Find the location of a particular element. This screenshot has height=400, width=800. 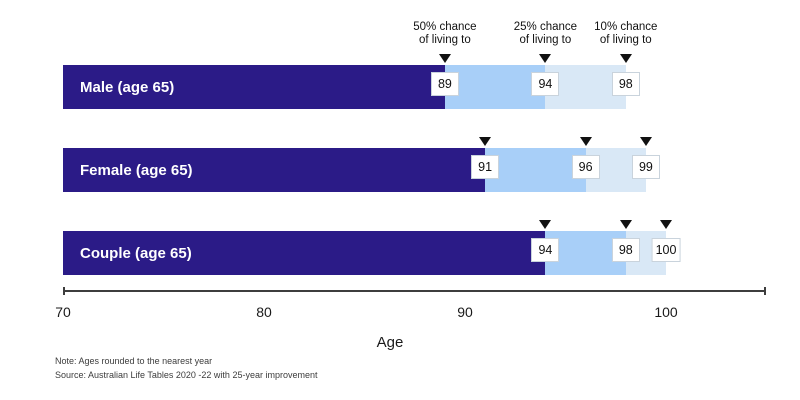

x-axis-label: Age is located at coordinates (390, 342).